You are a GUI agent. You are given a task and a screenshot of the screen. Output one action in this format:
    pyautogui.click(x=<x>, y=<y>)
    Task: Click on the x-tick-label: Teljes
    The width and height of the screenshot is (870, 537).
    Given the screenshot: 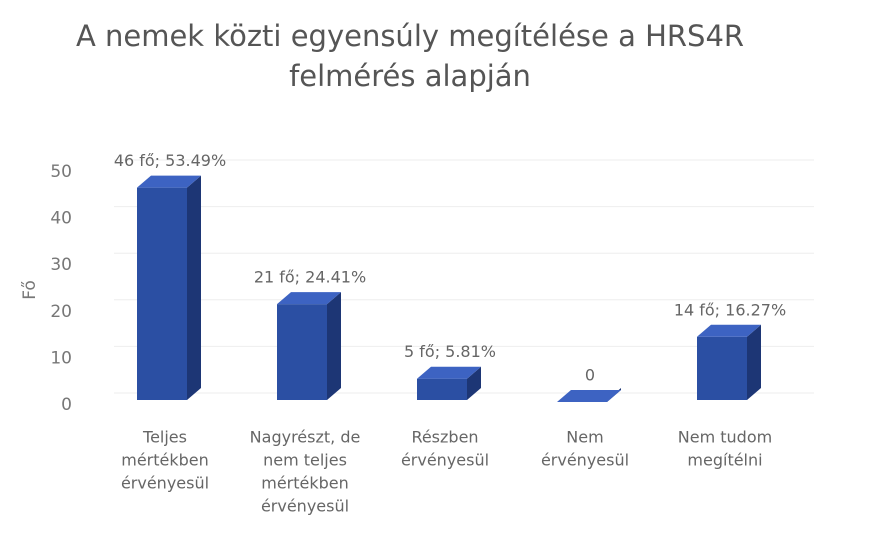 What is the action you would take?
    pyautogui.click(x=164, y=437)
    